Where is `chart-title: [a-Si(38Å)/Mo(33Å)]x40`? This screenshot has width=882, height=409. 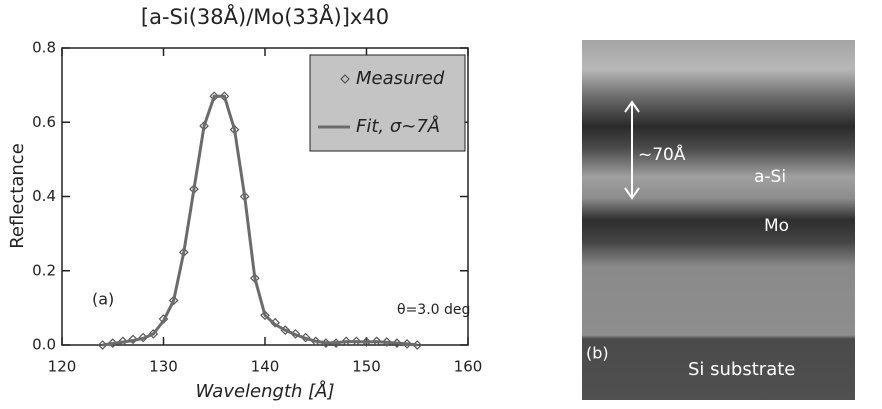 chart-title: [a-Si(38Å)/Mo(33Å)]x40 is located at coordinates (265, 16).